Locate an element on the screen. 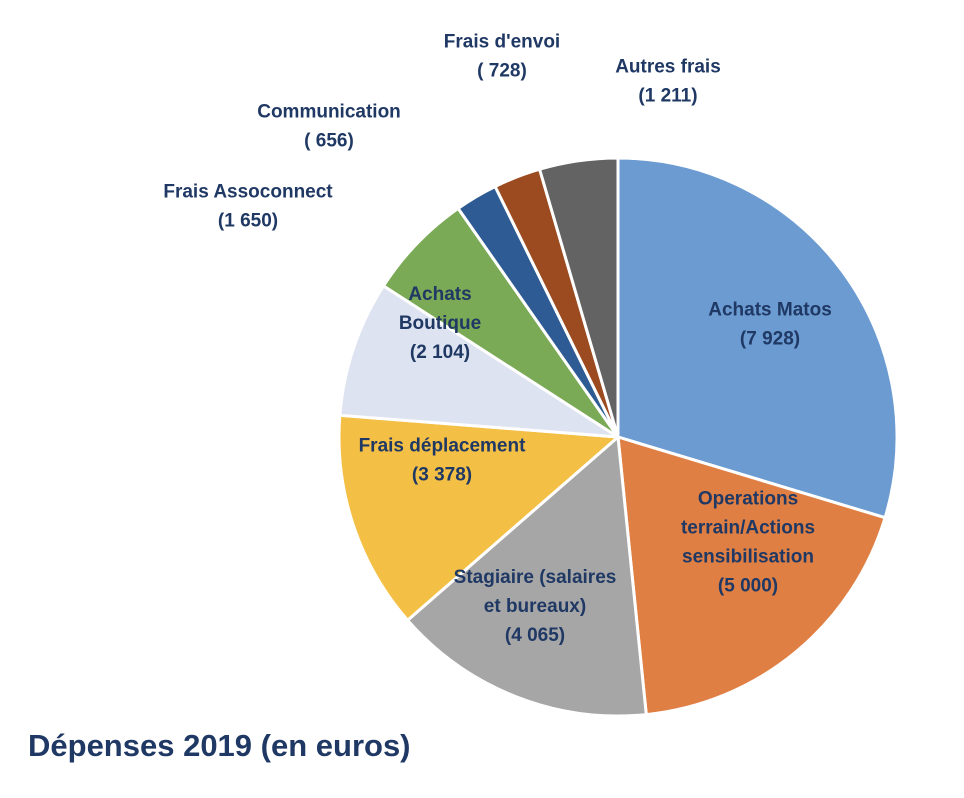  slice-label-line: terrain/Actions is located at coordinates (748, 528).